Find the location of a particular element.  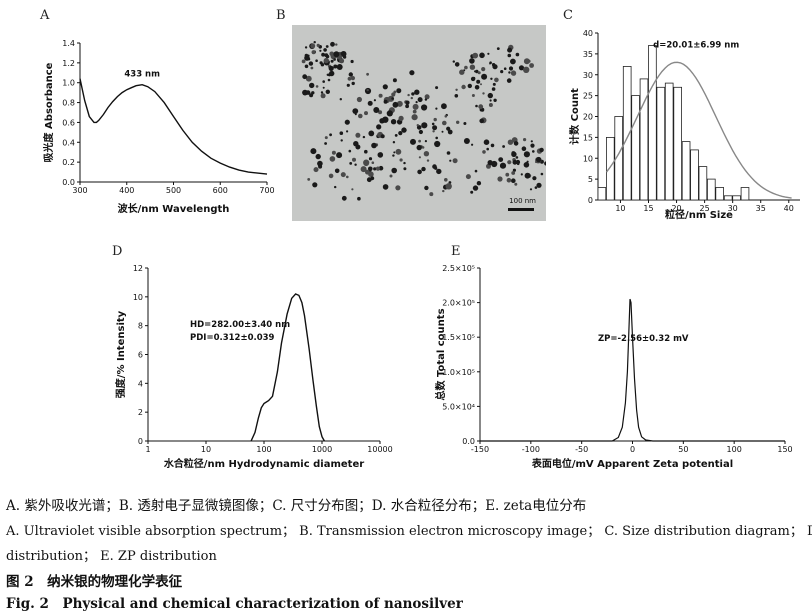

a-x-tick-label: 500 is located at coordinates (173, 190).